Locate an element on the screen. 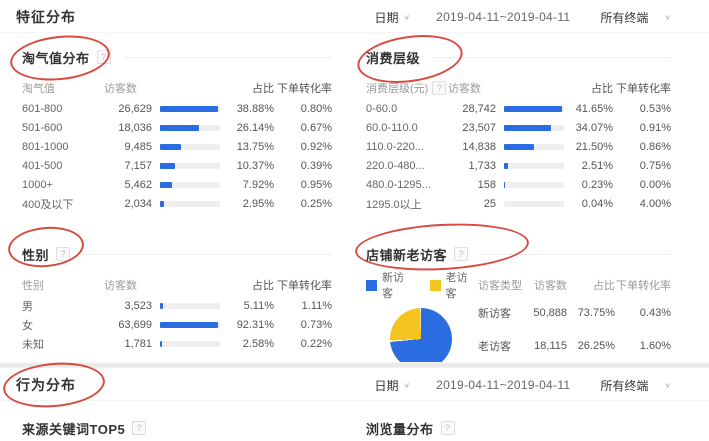 The image size is (709, 441). pct-value: 2.58% is located at coordinates (258, 343).